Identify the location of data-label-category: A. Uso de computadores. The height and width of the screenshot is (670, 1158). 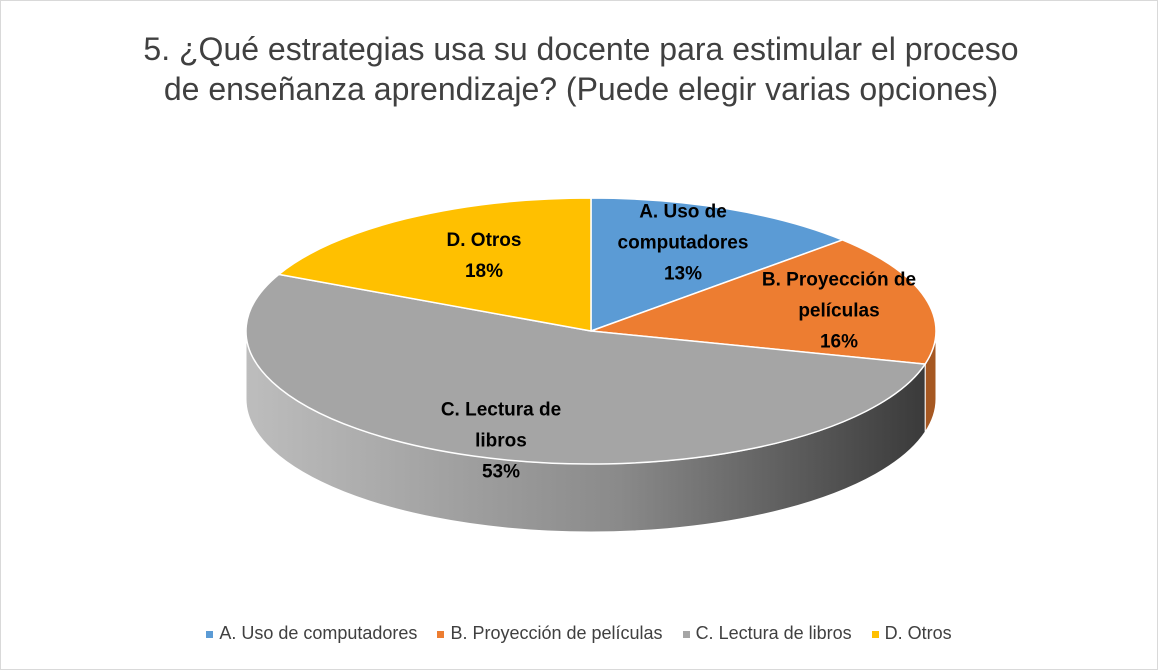
(683, 227).